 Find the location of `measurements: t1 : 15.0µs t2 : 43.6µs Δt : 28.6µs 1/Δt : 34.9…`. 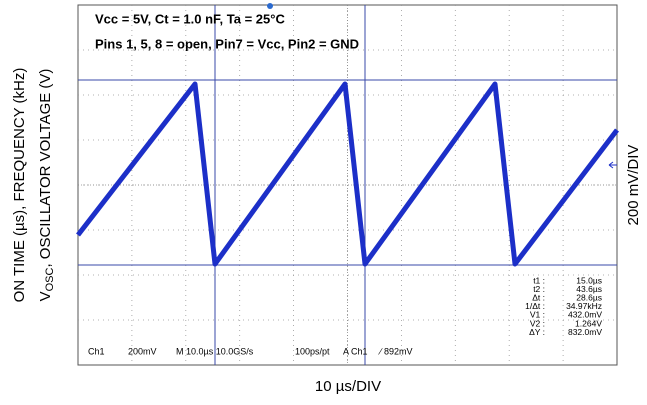

measurements: t1 : 15.0µs t2 : 43.6µs Δt : 28.6µs 1/Δt : 34.9… is located at coordinates (563, 306).